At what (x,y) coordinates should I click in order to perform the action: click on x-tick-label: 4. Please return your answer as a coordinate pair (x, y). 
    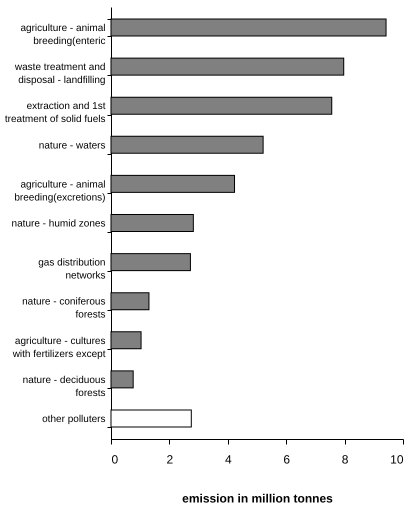
    Looking at the image, I should click on (228, 459).